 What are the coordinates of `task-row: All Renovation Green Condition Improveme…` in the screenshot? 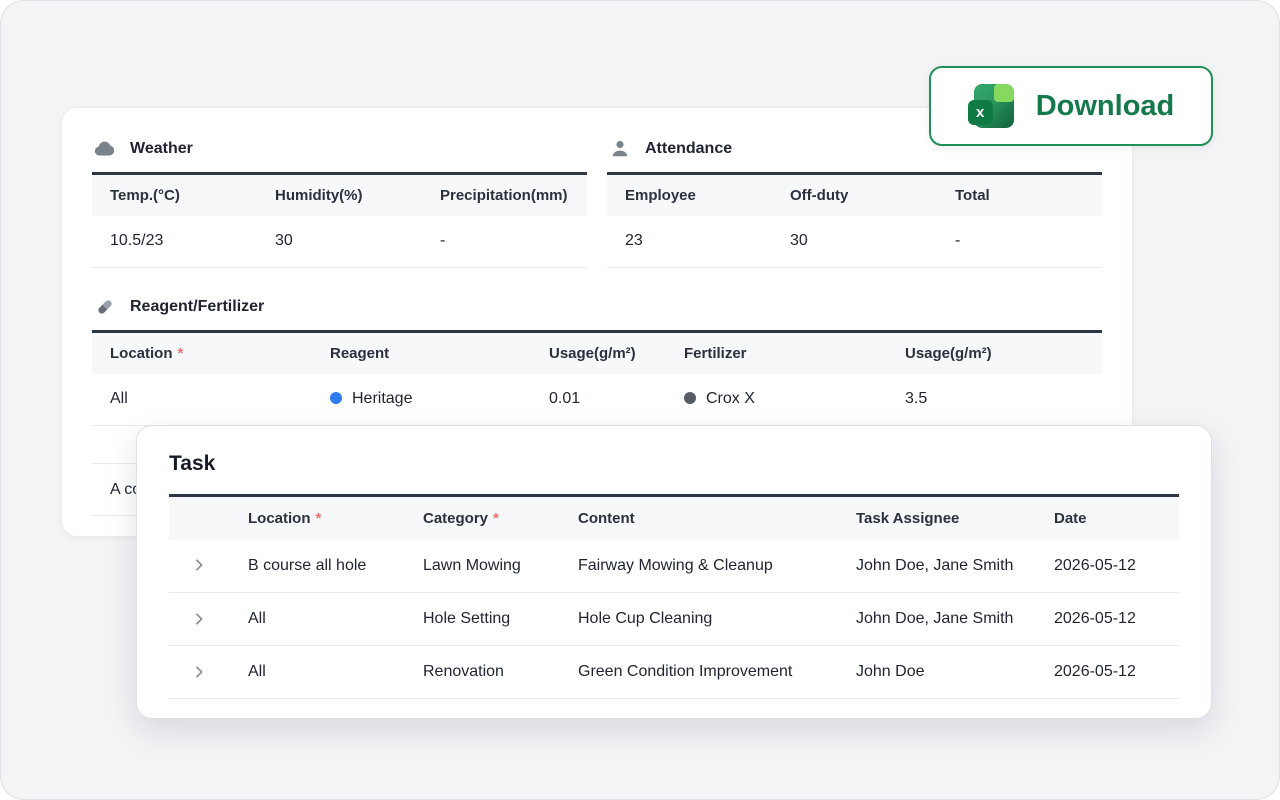 It's located at (674, 672).